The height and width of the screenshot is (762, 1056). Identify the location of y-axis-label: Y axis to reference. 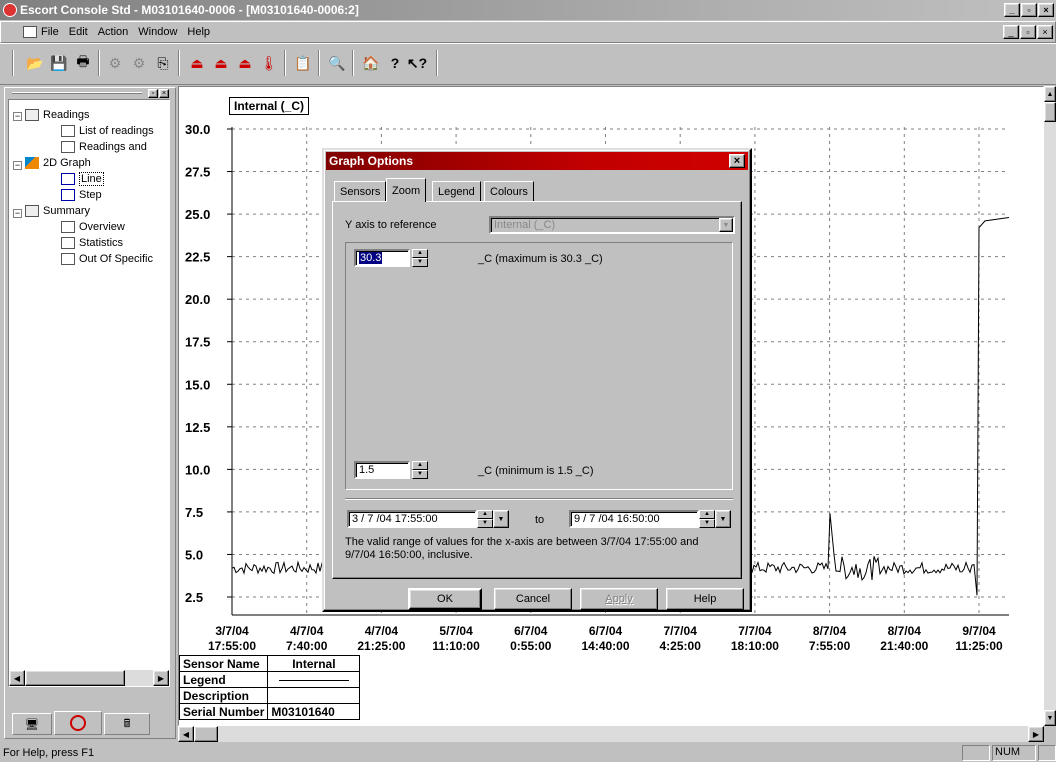
(391, 225).